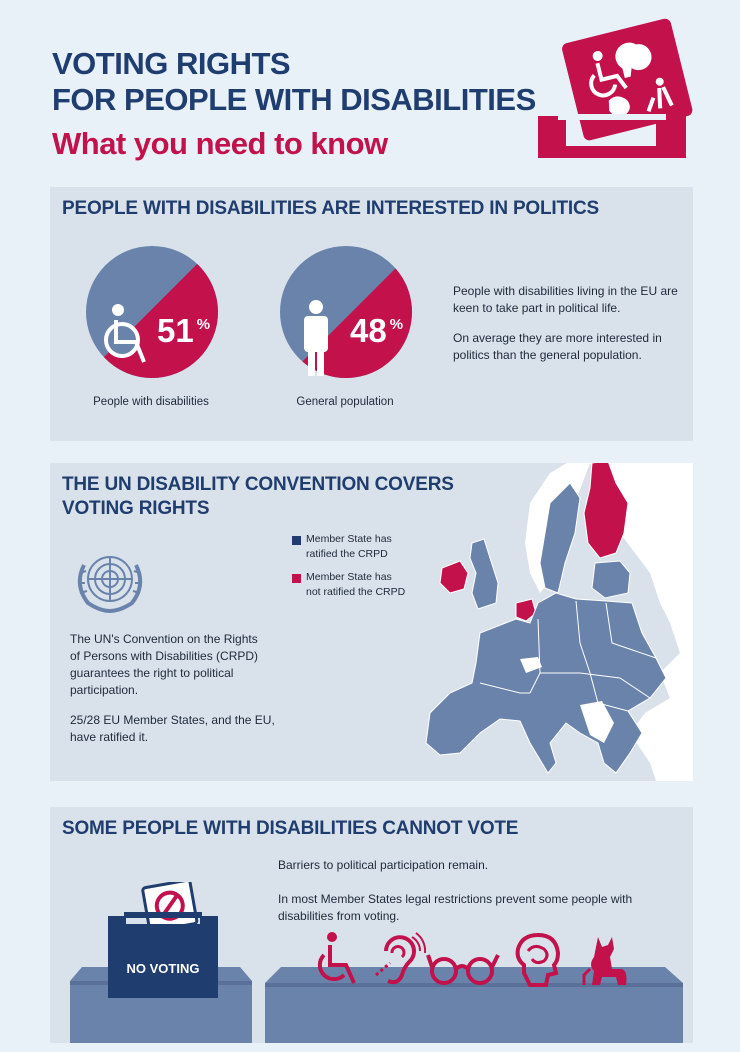 The image size is (740, 1052). I want to click on map-ireland, so click(454, 577).